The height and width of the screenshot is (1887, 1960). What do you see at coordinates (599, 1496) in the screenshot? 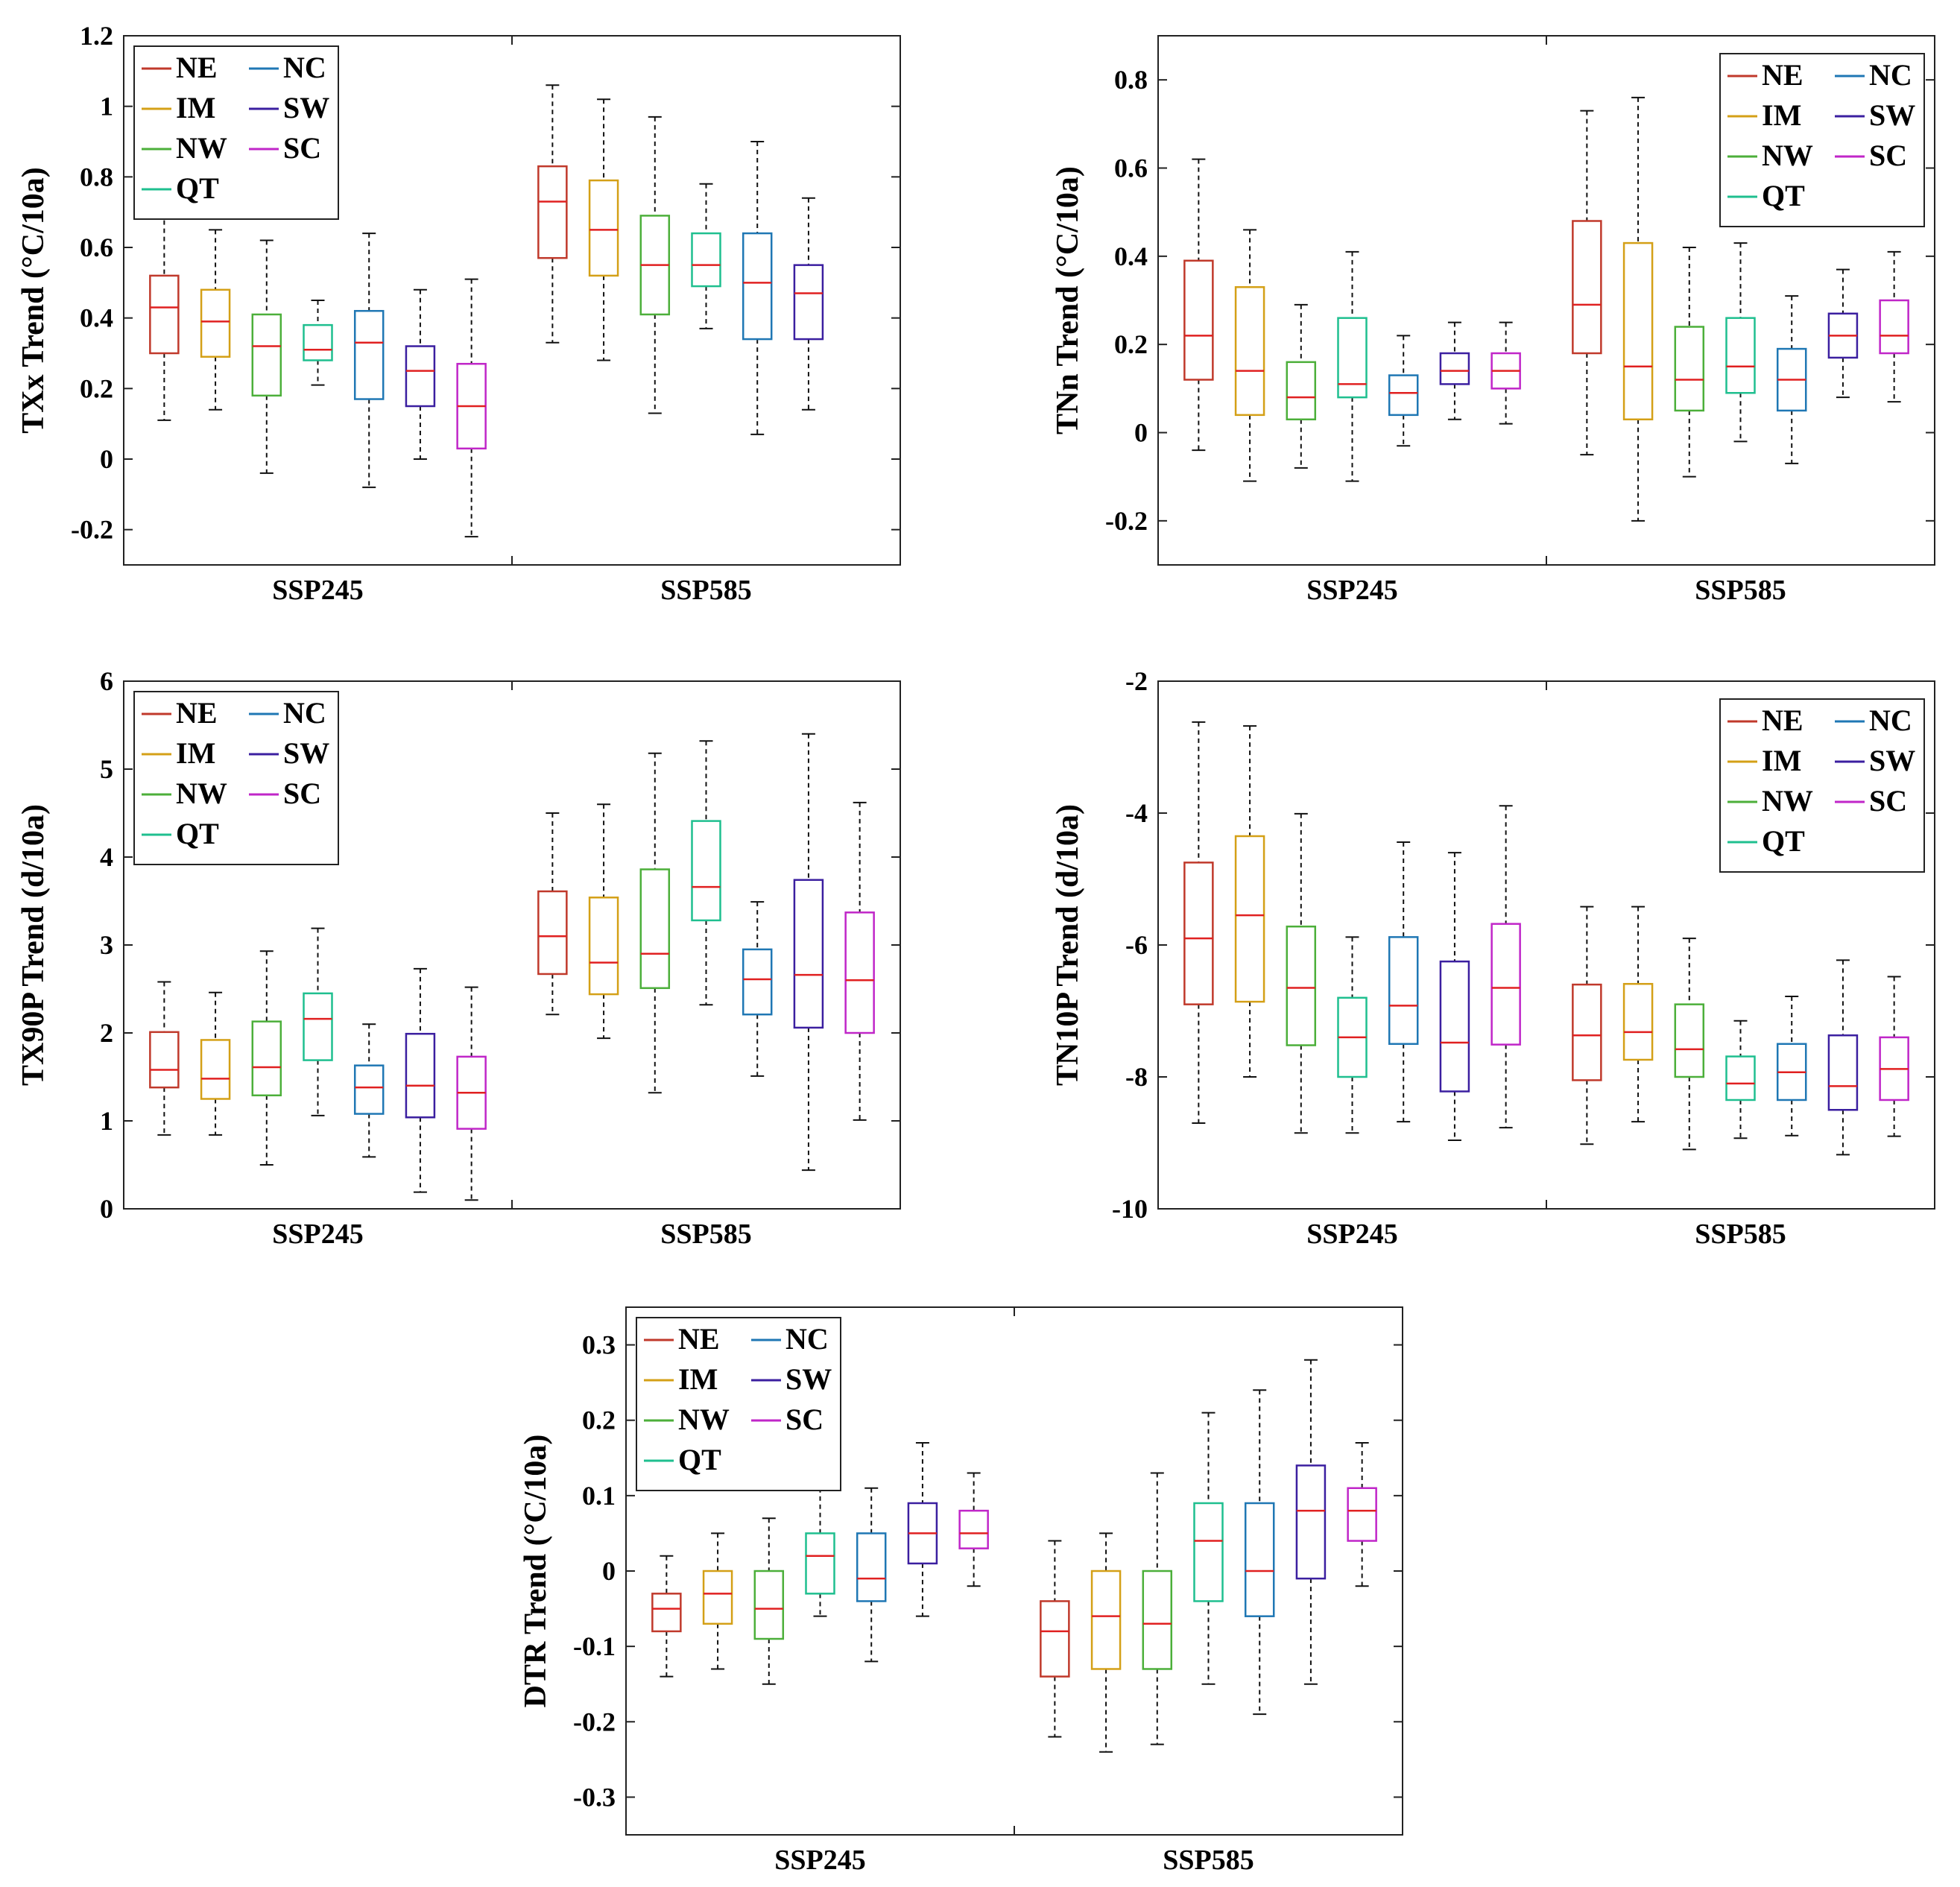
I see `y-tick-label: 0.1` at bounding box center [599, 1496].